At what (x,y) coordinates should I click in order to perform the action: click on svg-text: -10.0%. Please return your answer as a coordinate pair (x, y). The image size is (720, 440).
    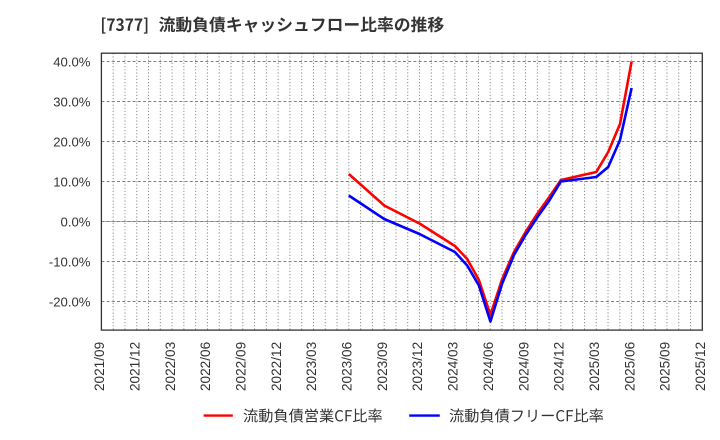
    Looking at the image, I should click on (70, 261).